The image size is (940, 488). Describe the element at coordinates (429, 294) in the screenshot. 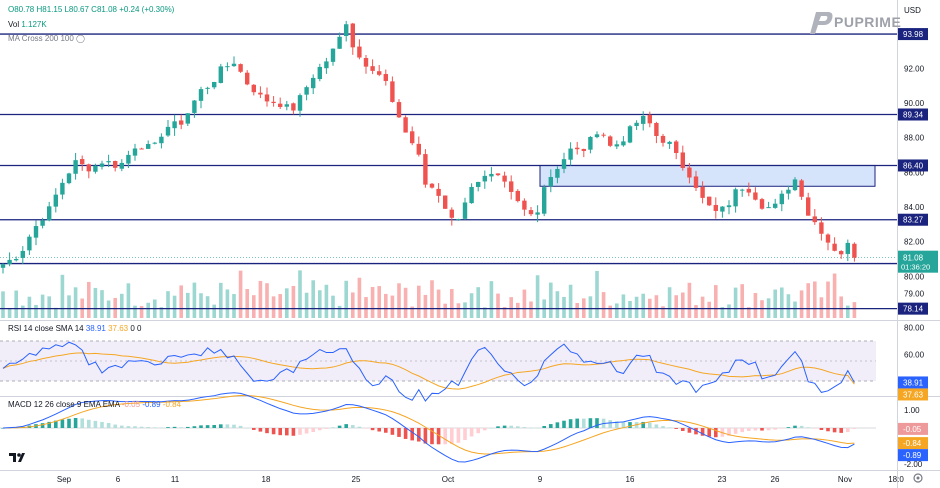

I see `volume-layer` at that location.